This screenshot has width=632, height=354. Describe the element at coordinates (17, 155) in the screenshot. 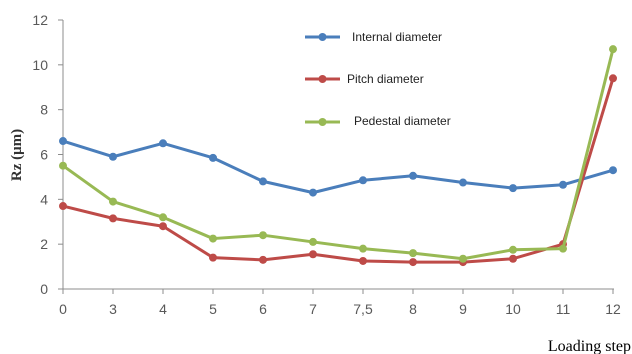

I see `y-axis-label: Rz (μm)` at that location.